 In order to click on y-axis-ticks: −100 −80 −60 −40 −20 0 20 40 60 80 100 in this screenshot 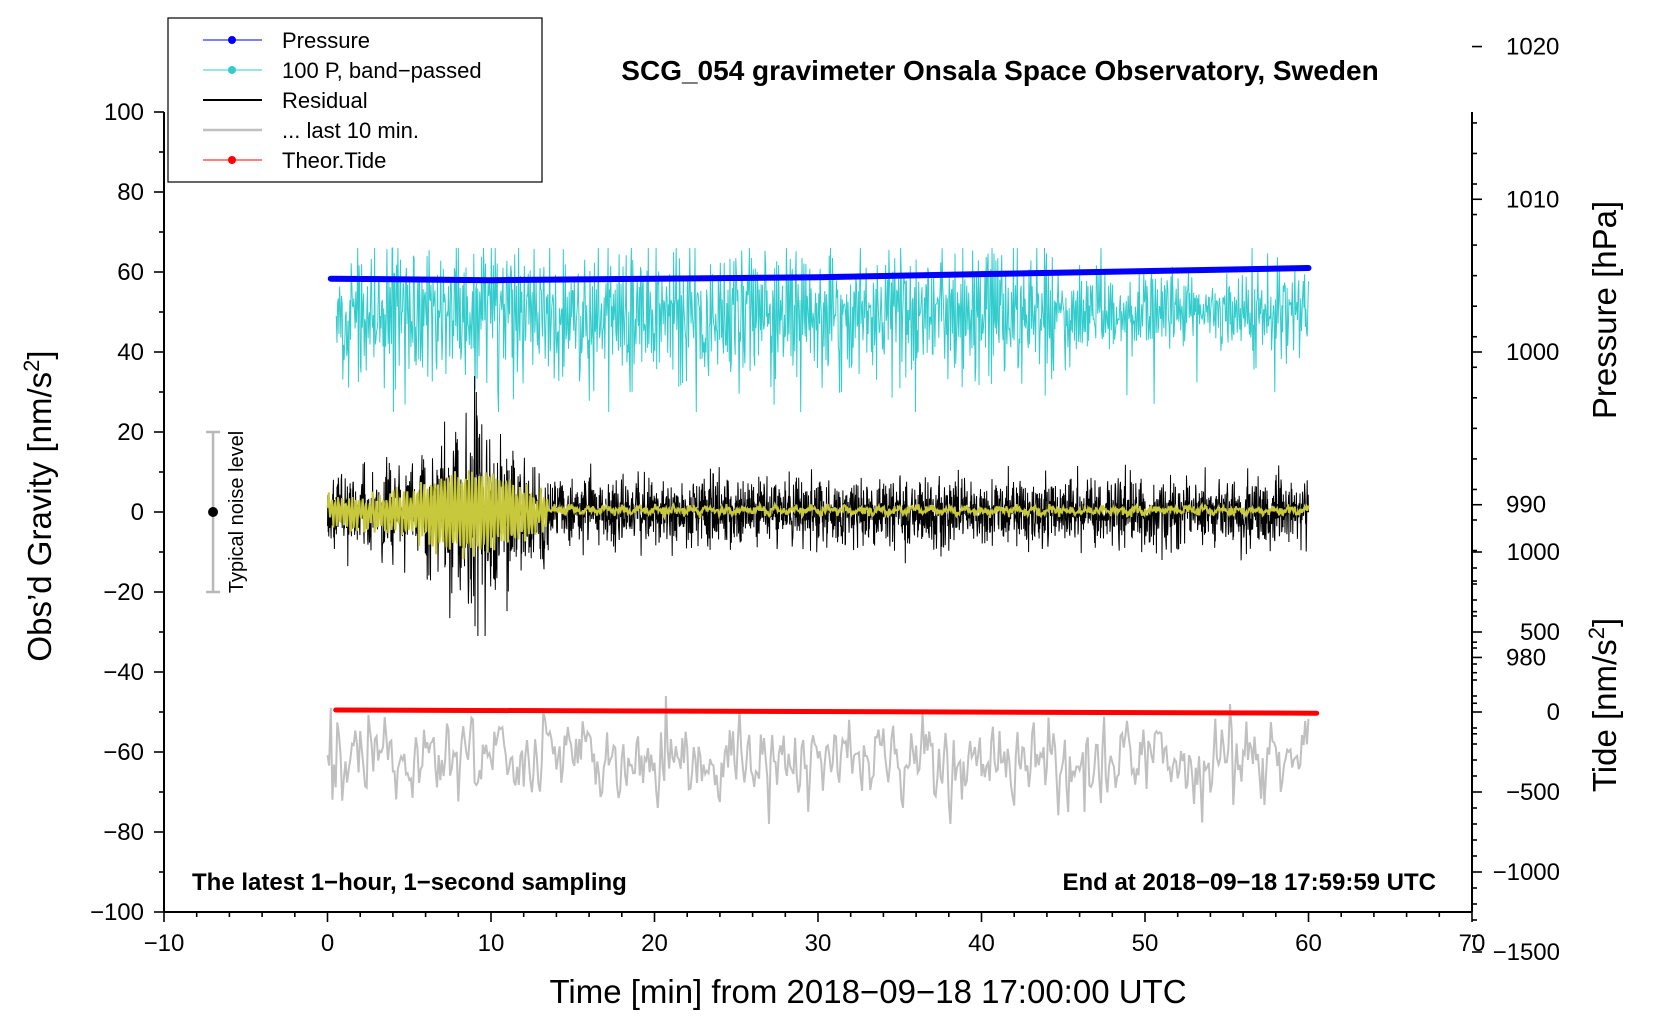, I will do `click(127, 512)`.